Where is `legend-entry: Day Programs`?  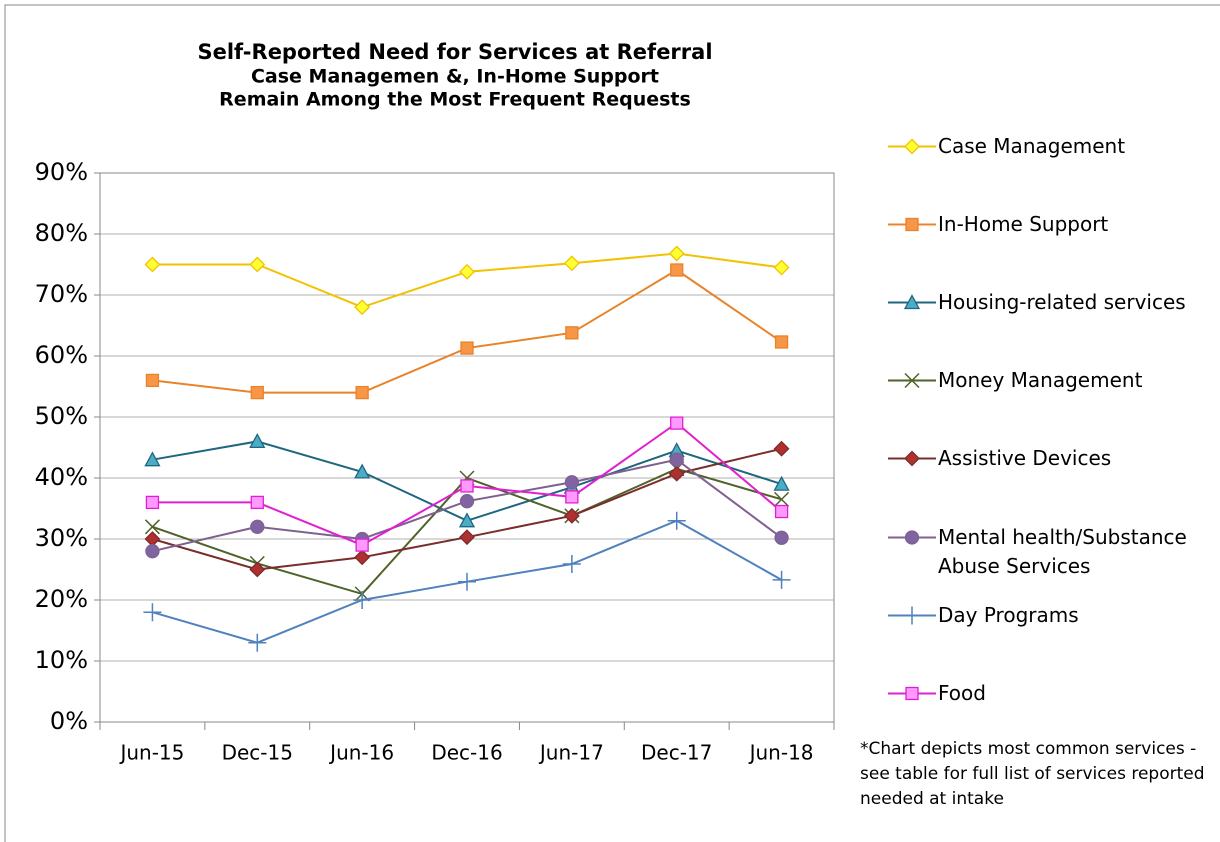 legend-entry: Day Programs is located at coordinates (1051, 615).